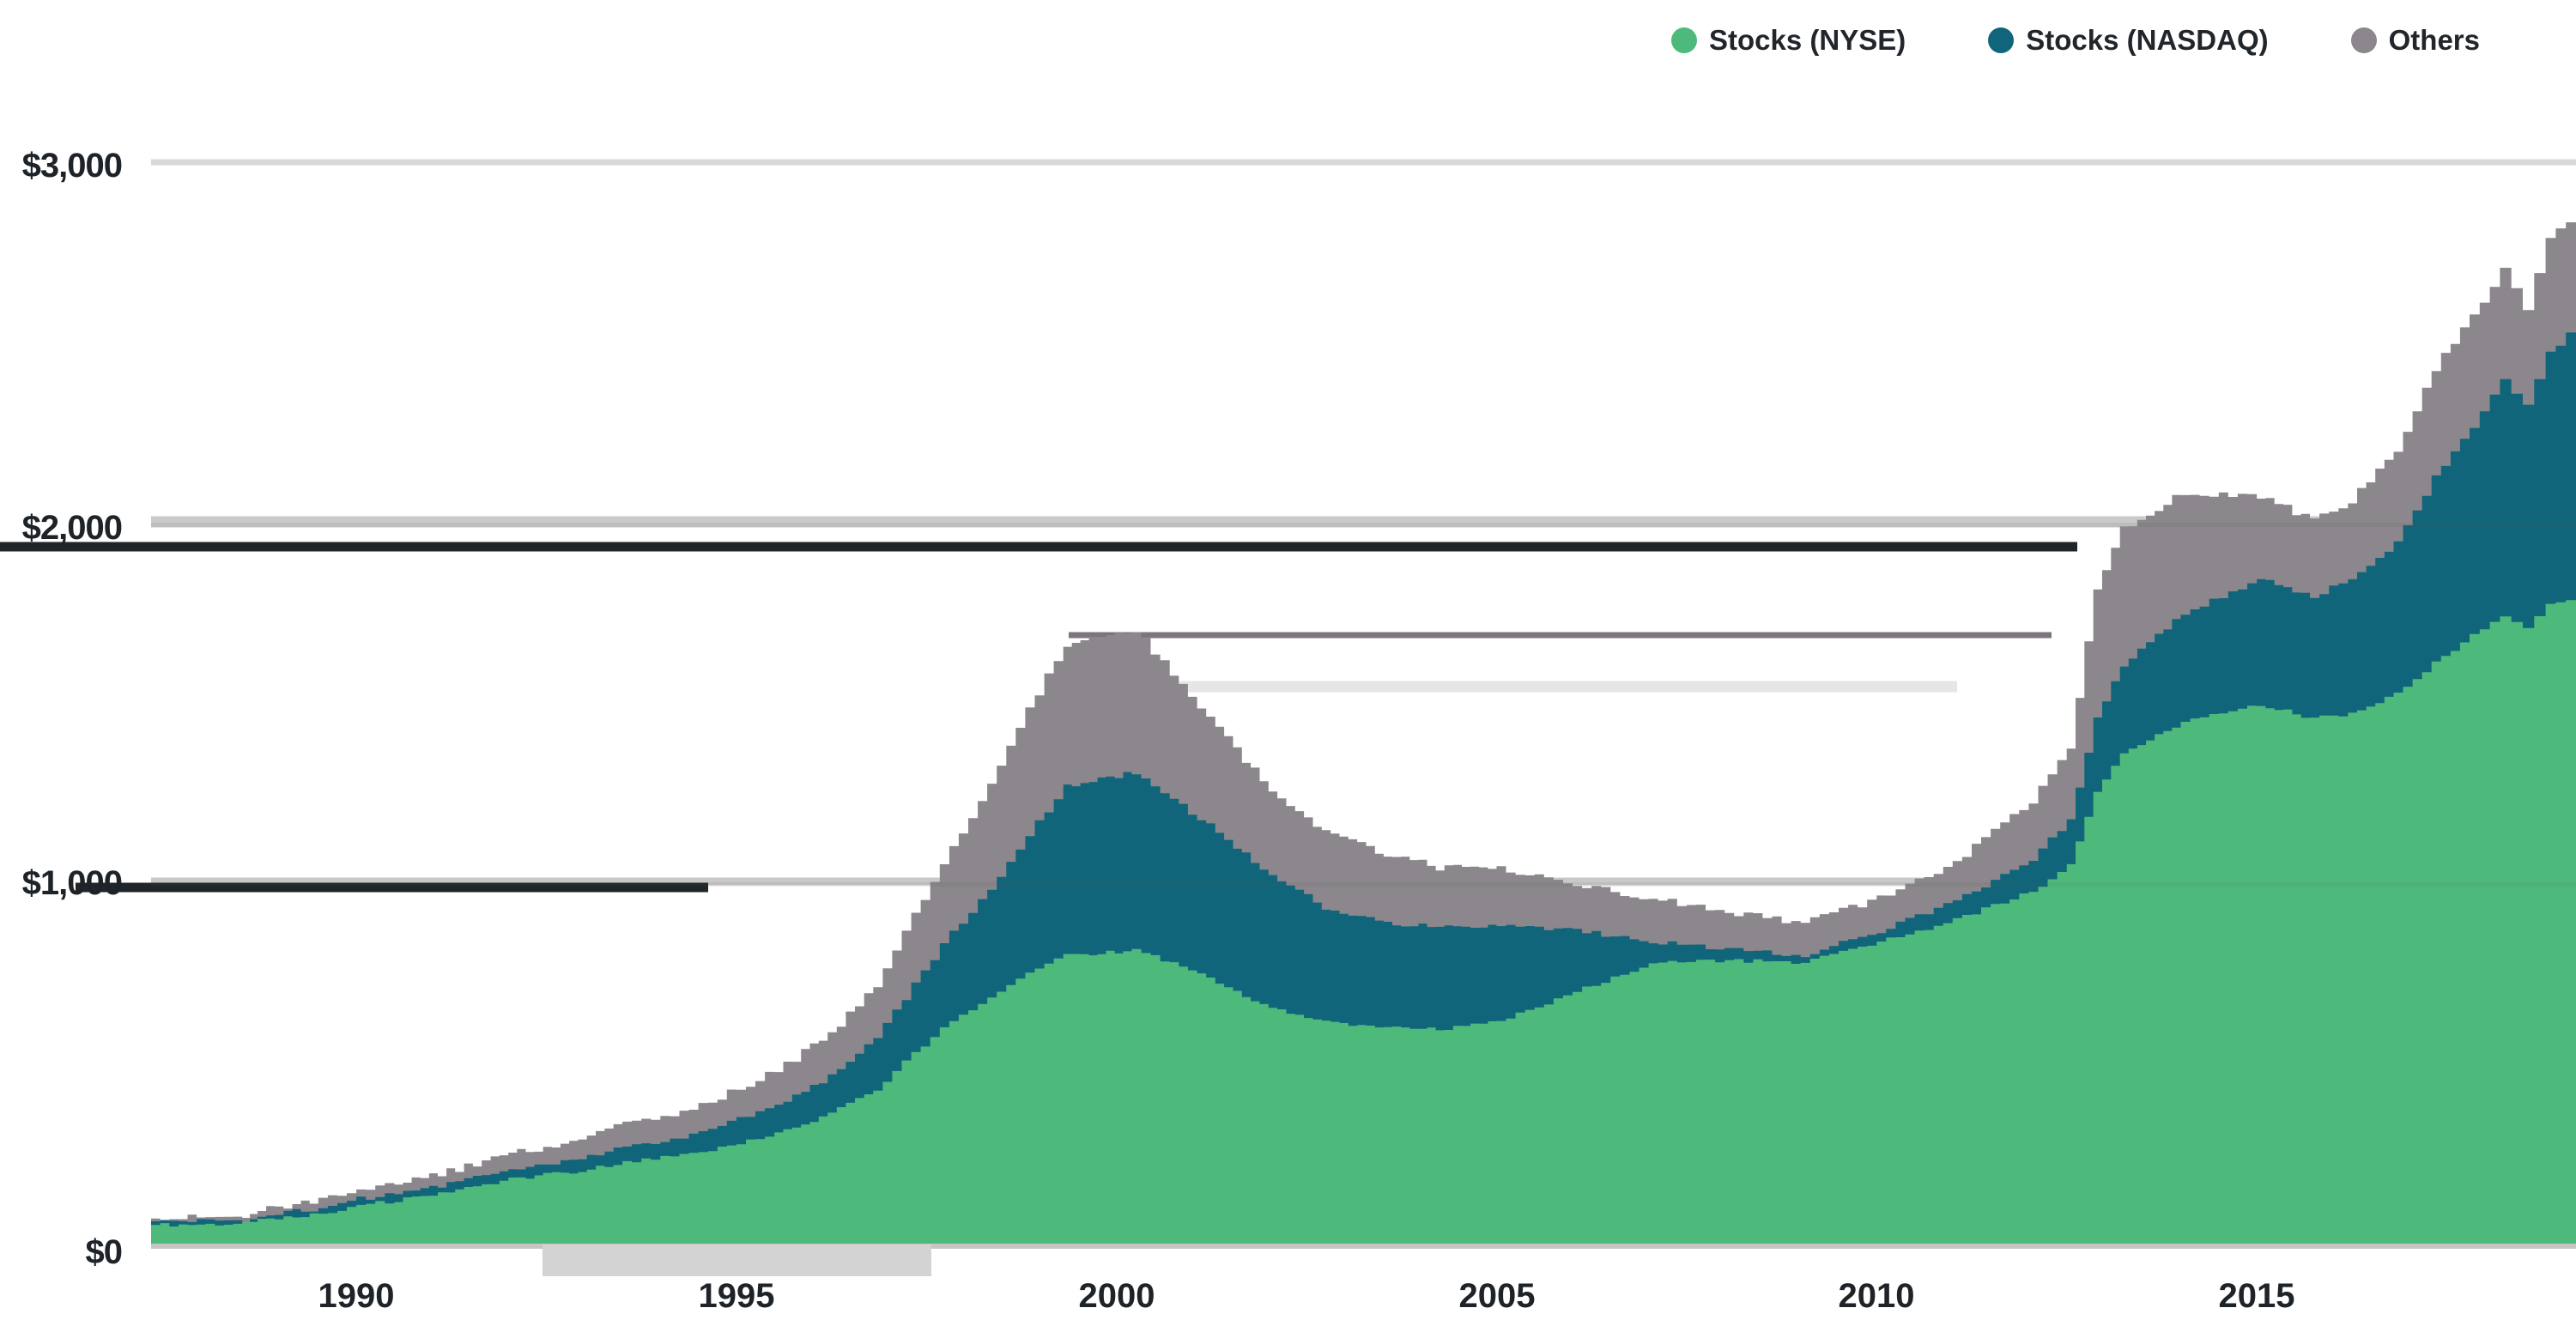  What do you see at coordinates (1560, 635) in the screenshot?
I see `peak-recovery-gray` at bounding box center [1560, 635].